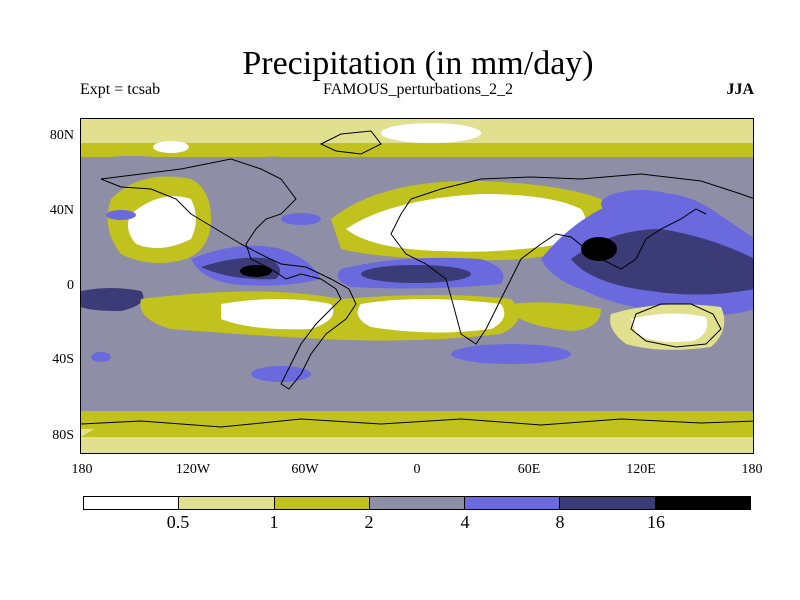  I want to click on colorbar-tick-0-5: 0.5, so click(178, 522).